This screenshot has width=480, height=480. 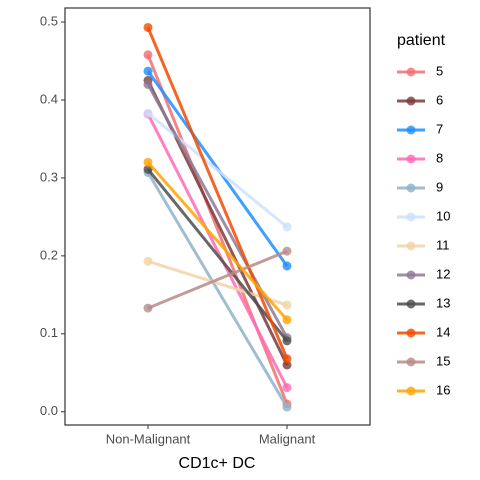 What do you see at coordinates (443, 360) in the screenshot?
I see `legend-label: 15` at bounding box center [443, 360].